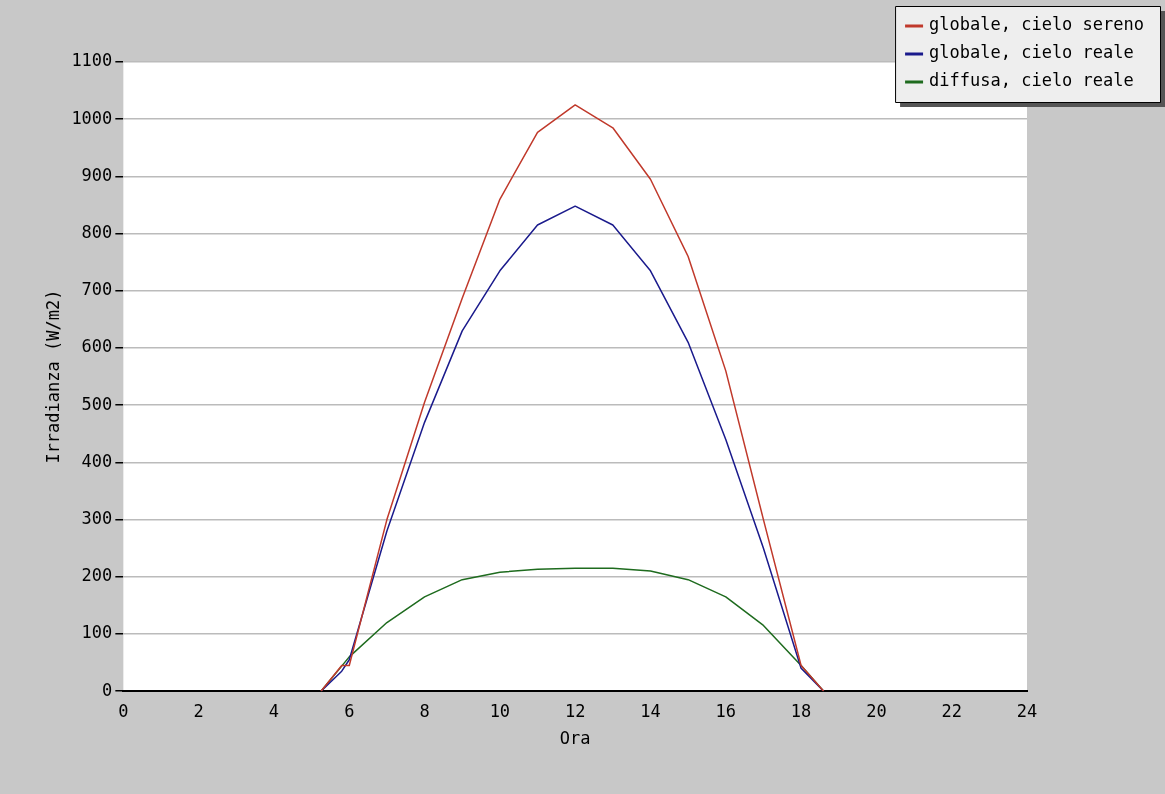 The width and height of the screenshot is (1165, 794). I want to click on y-tick-label: 900, so click(97, 174).